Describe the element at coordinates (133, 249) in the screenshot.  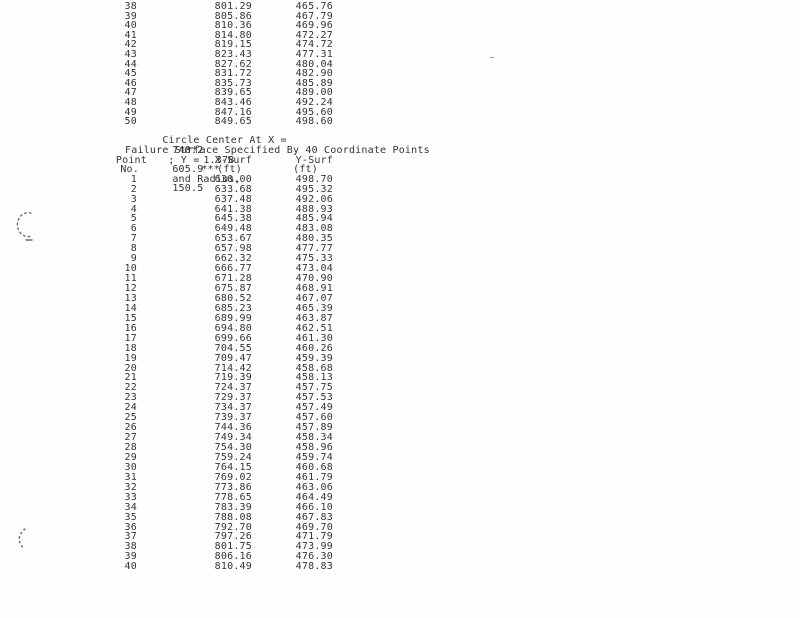
I see `point-no: 8` at that location.